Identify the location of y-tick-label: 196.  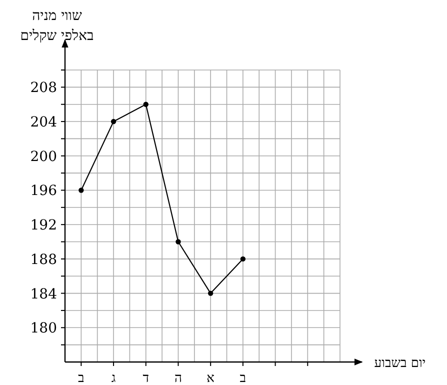
(44, 191).